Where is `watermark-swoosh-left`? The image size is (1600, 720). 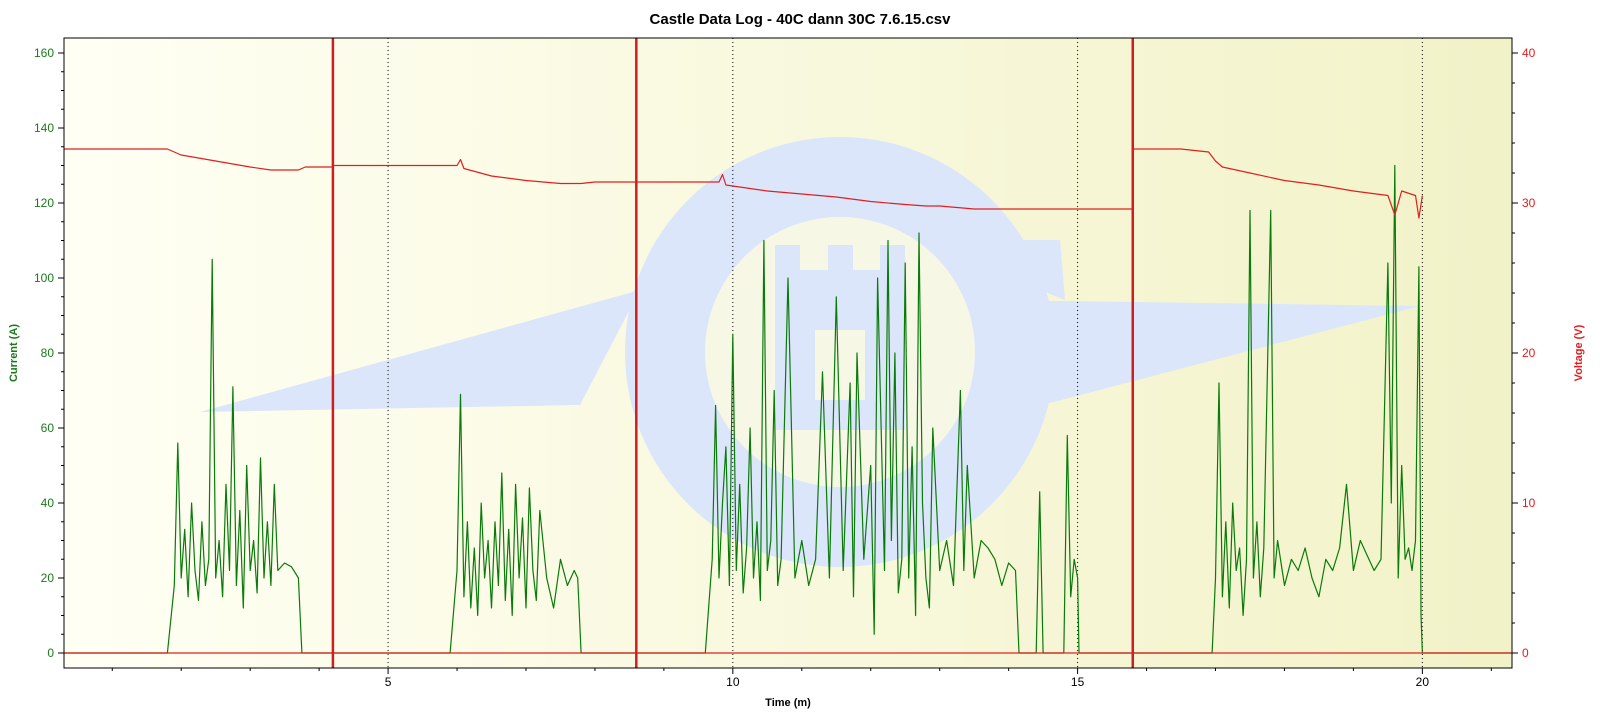 watermark-swoosh-left is located at coordinates (420, 351).